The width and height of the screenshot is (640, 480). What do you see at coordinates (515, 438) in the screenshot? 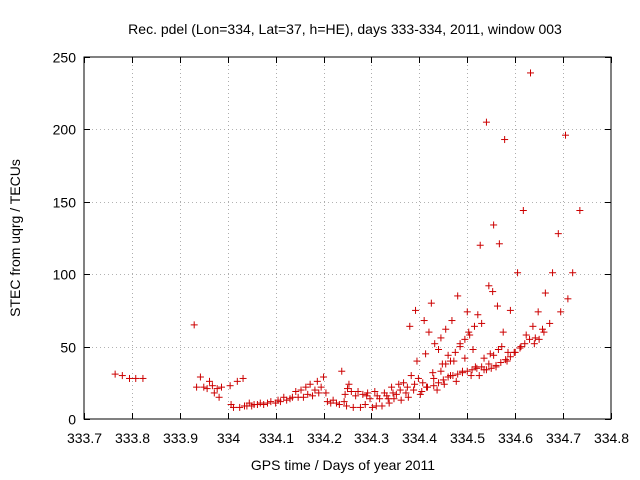
I see `x-tick-label: 334.6` at bounding box center [515, 438].